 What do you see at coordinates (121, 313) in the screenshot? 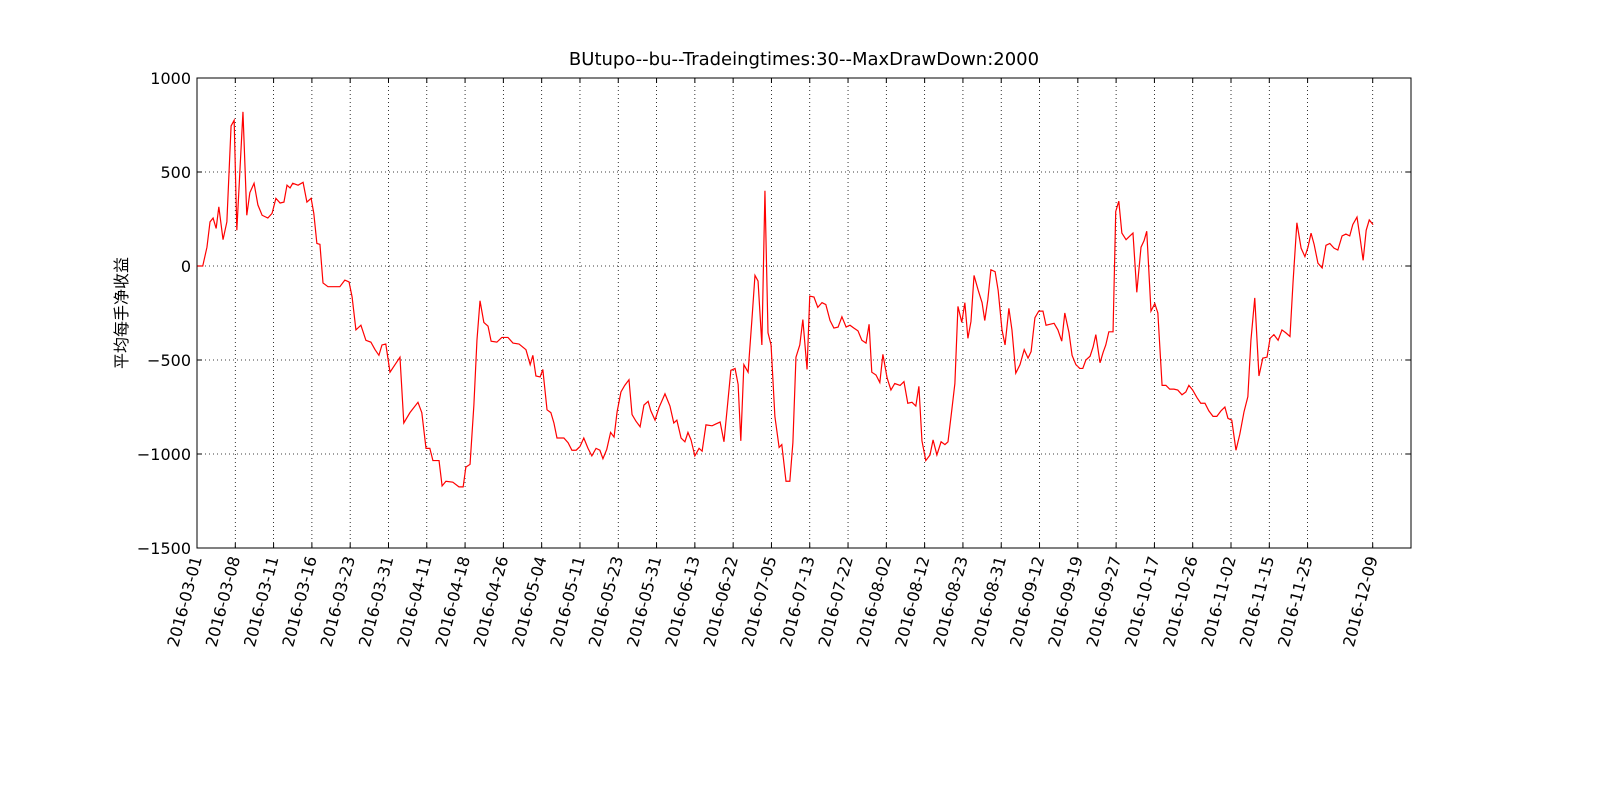
I see `y-axis-label: 平均每手净收益` at bounding box center [121, 313].